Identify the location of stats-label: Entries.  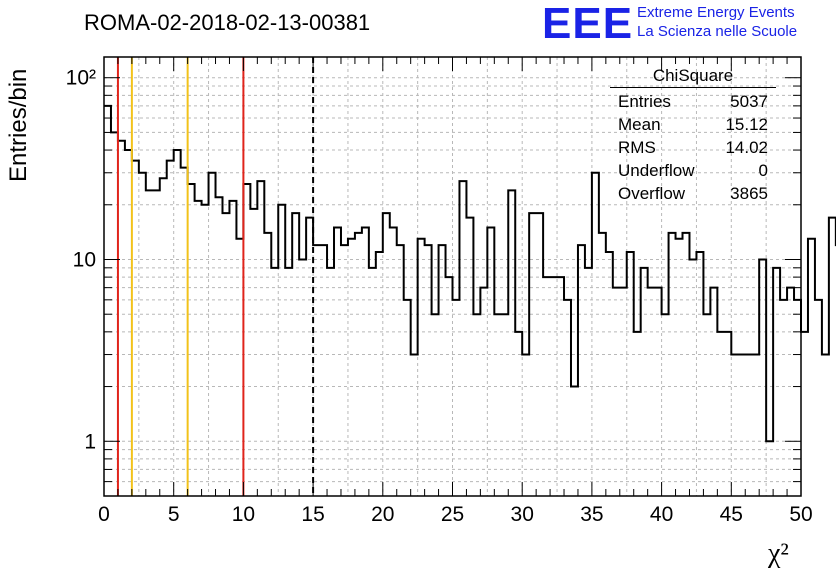
(644, 101).